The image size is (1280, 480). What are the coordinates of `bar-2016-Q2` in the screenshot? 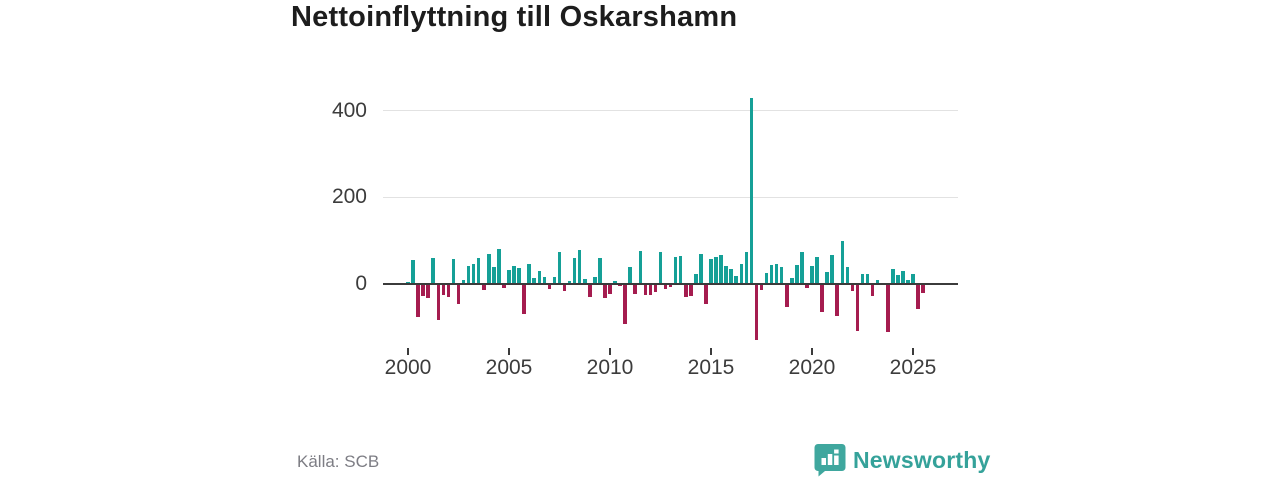 It's located at (736, 279).